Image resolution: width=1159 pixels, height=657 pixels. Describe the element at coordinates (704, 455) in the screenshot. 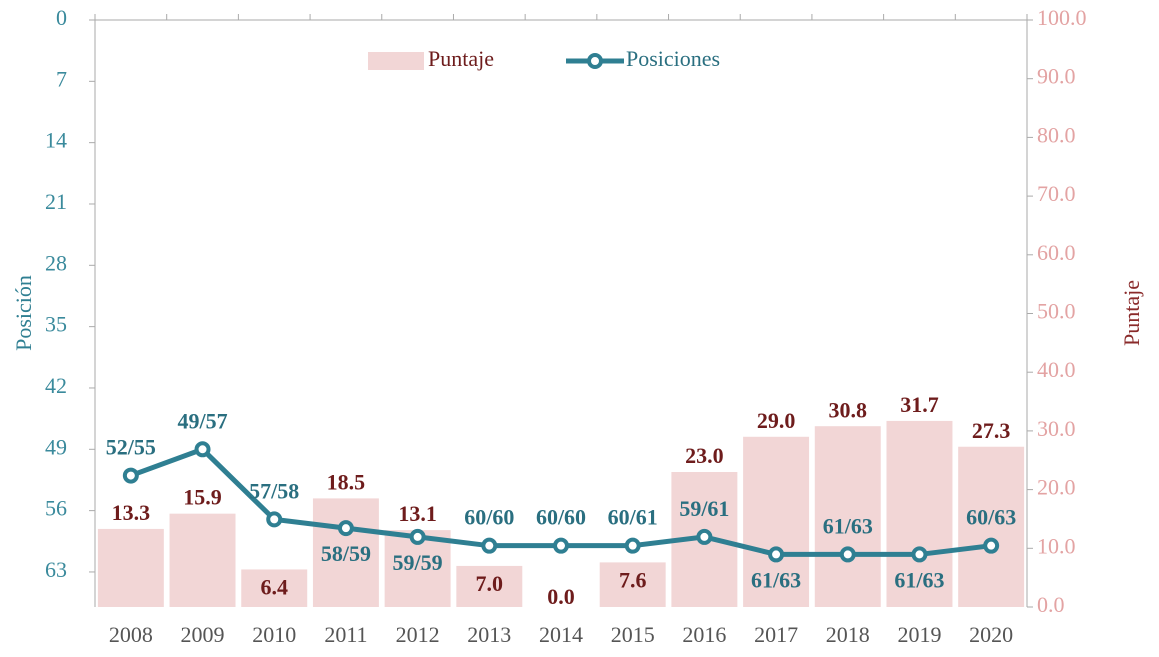

I see `bar-label: 23.0` at that location.